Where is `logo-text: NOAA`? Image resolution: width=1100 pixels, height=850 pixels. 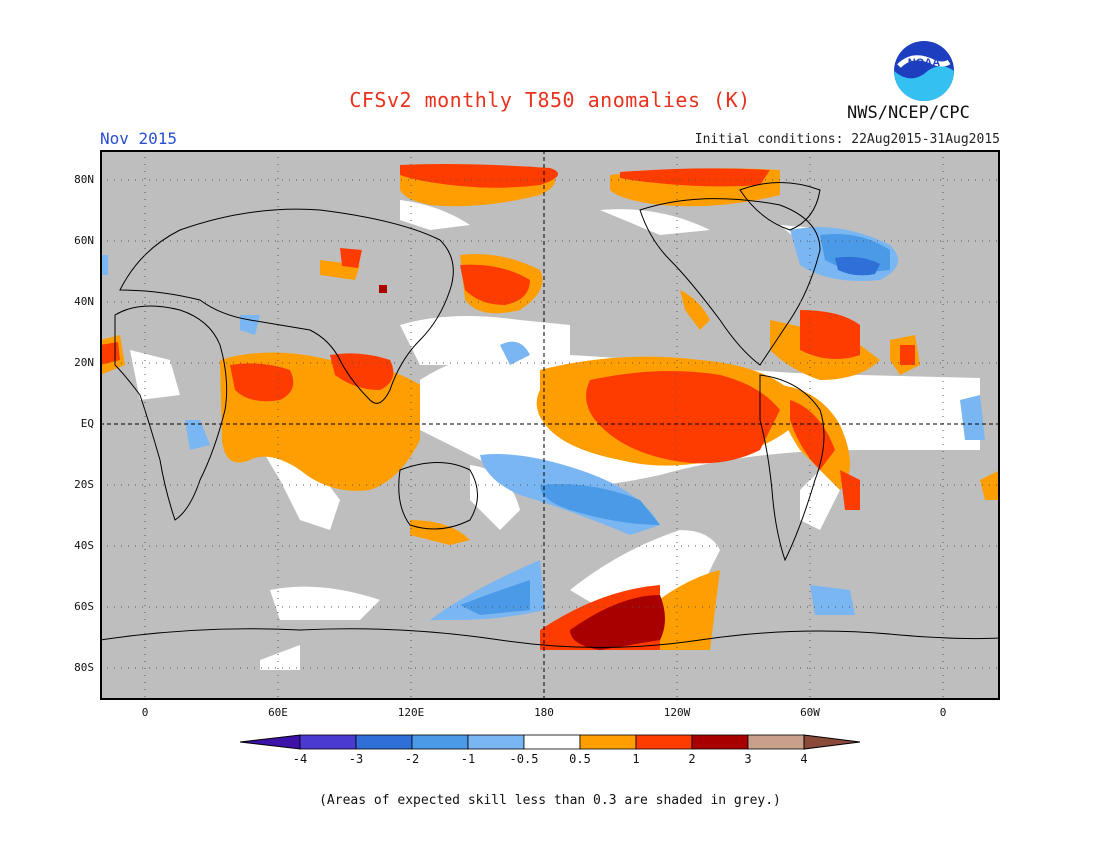 logo-text: NOAA is located at coordinates (924, 63).